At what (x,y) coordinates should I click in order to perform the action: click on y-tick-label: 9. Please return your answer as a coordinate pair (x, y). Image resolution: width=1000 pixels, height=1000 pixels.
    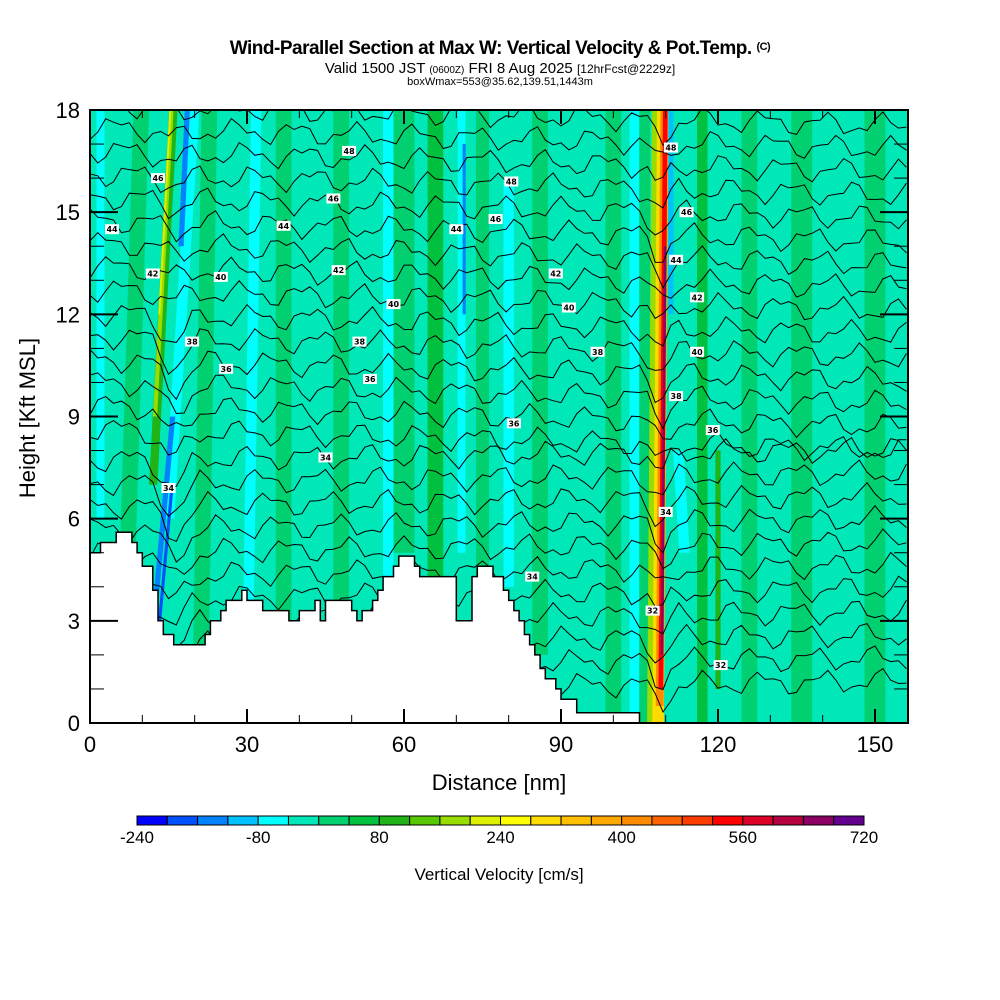
    Looking at the image, I should click on (74, 417).